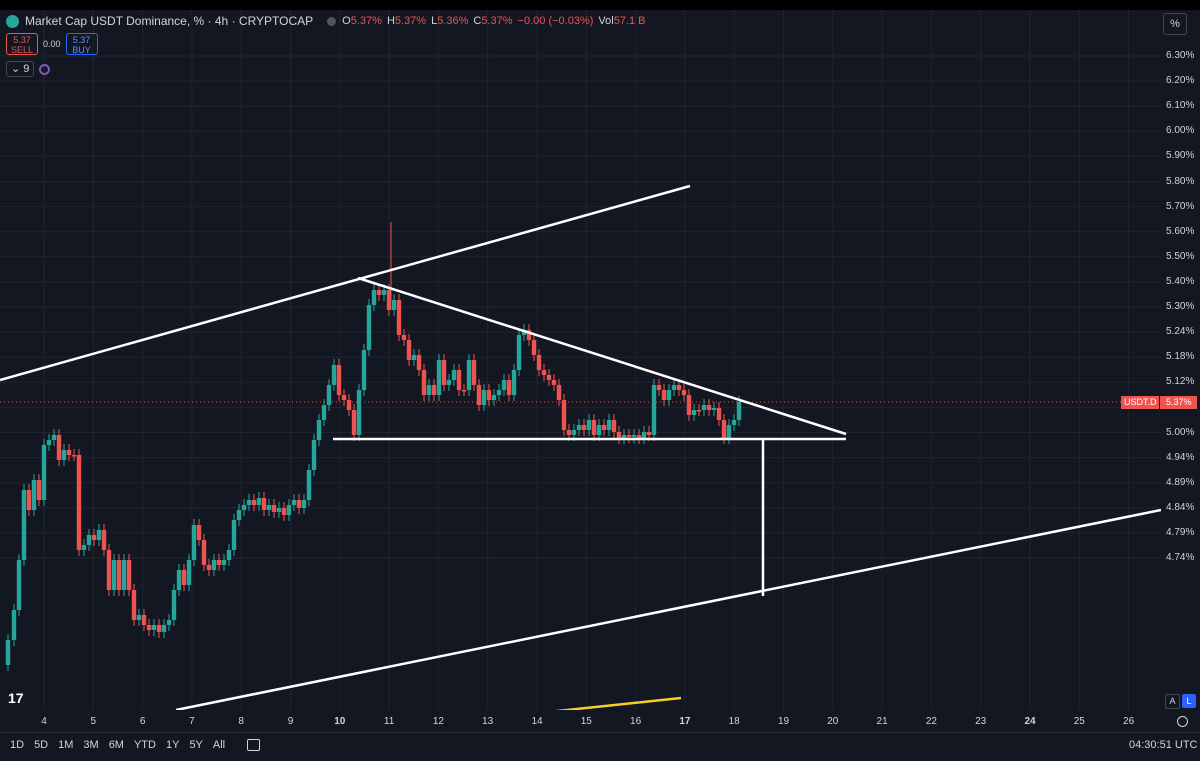  Describe the element at coordinates (438, 721) in the screenshot. I see `time-tick: 12` at that location.